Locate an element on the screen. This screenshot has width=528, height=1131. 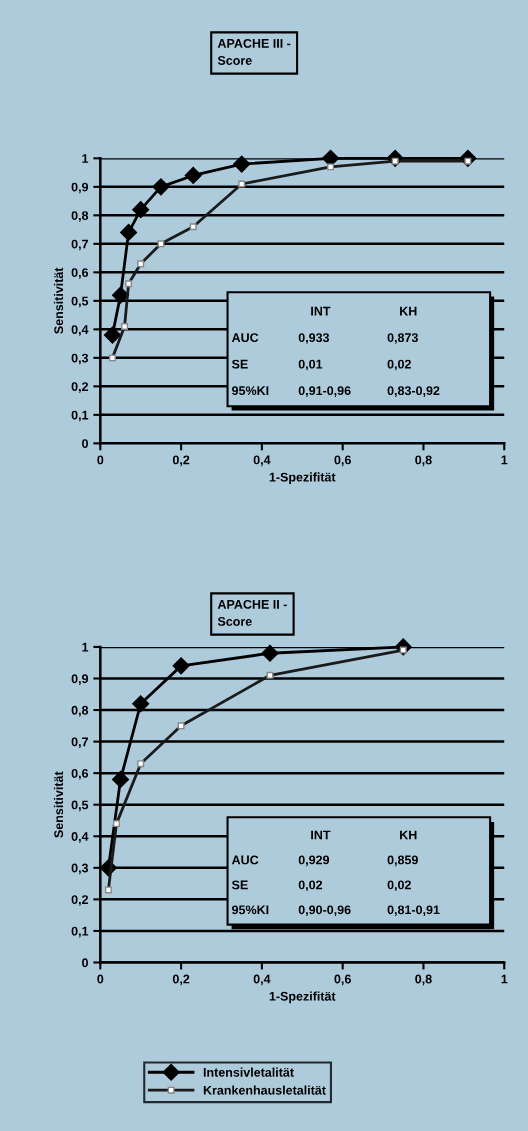
annotation: 0,859 is located at coordinates (402, 861).